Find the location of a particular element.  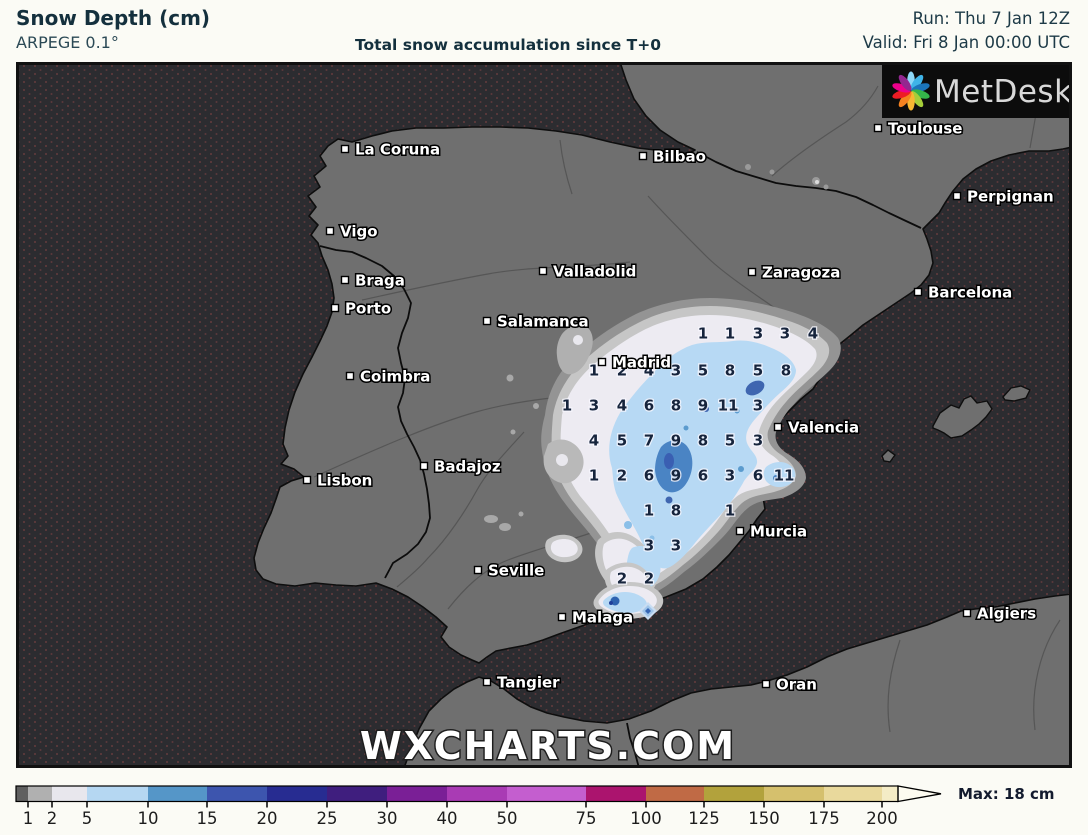

legend-tick-labels: 1 2 5 10 15 20 25 30 40 50 75 100 125 150 175 200 is located at coordinates (460, 818).